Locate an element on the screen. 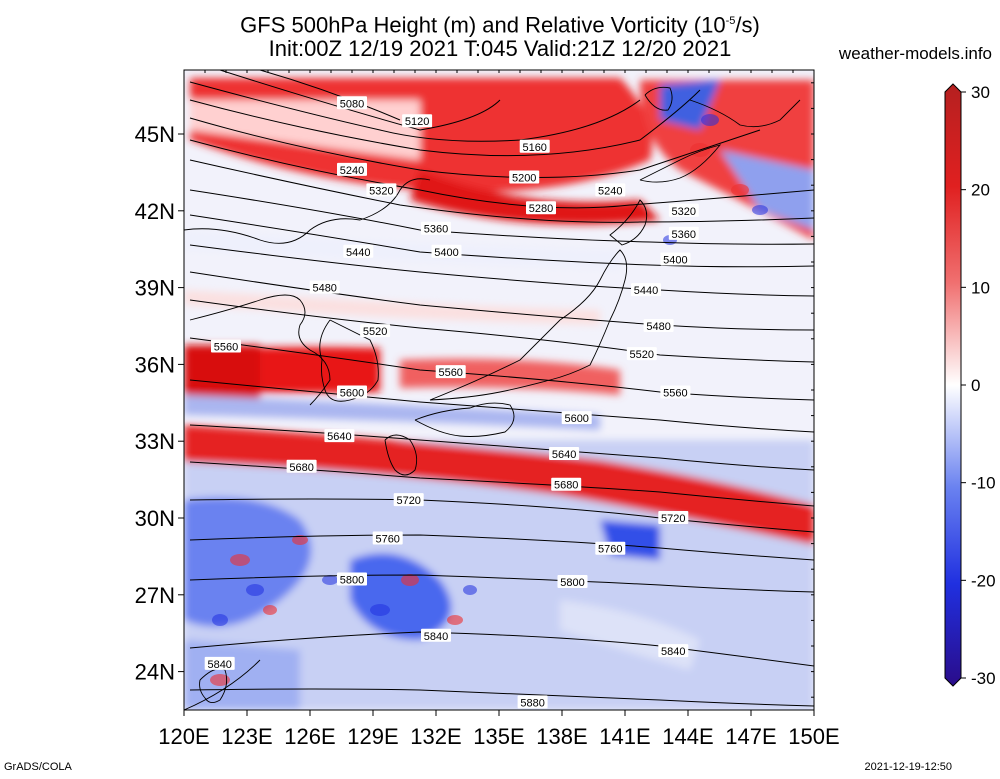 Image resolution: width=1000 pixels, height=779 pixels. site-watermark: weather-models.info is located at coordinates (915, 53).